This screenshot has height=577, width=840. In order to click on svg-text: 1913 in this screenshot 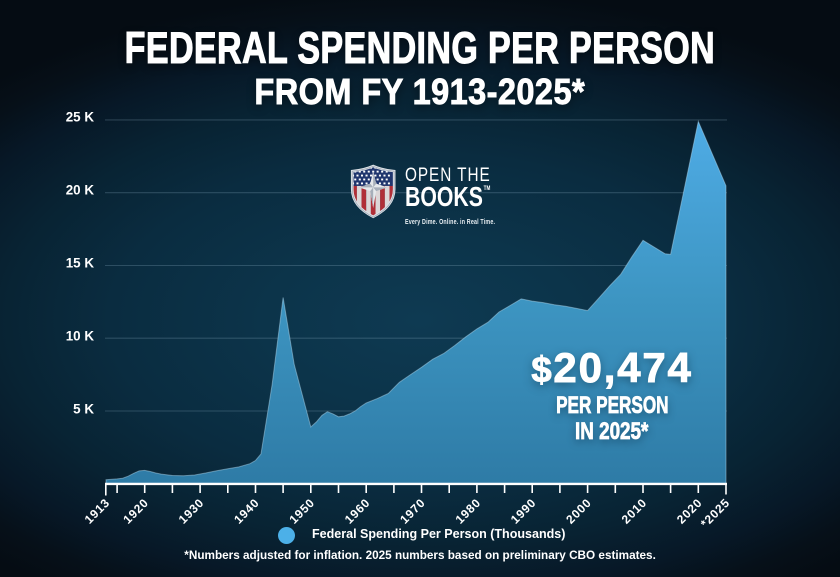, I will do `click(97, 511)`.